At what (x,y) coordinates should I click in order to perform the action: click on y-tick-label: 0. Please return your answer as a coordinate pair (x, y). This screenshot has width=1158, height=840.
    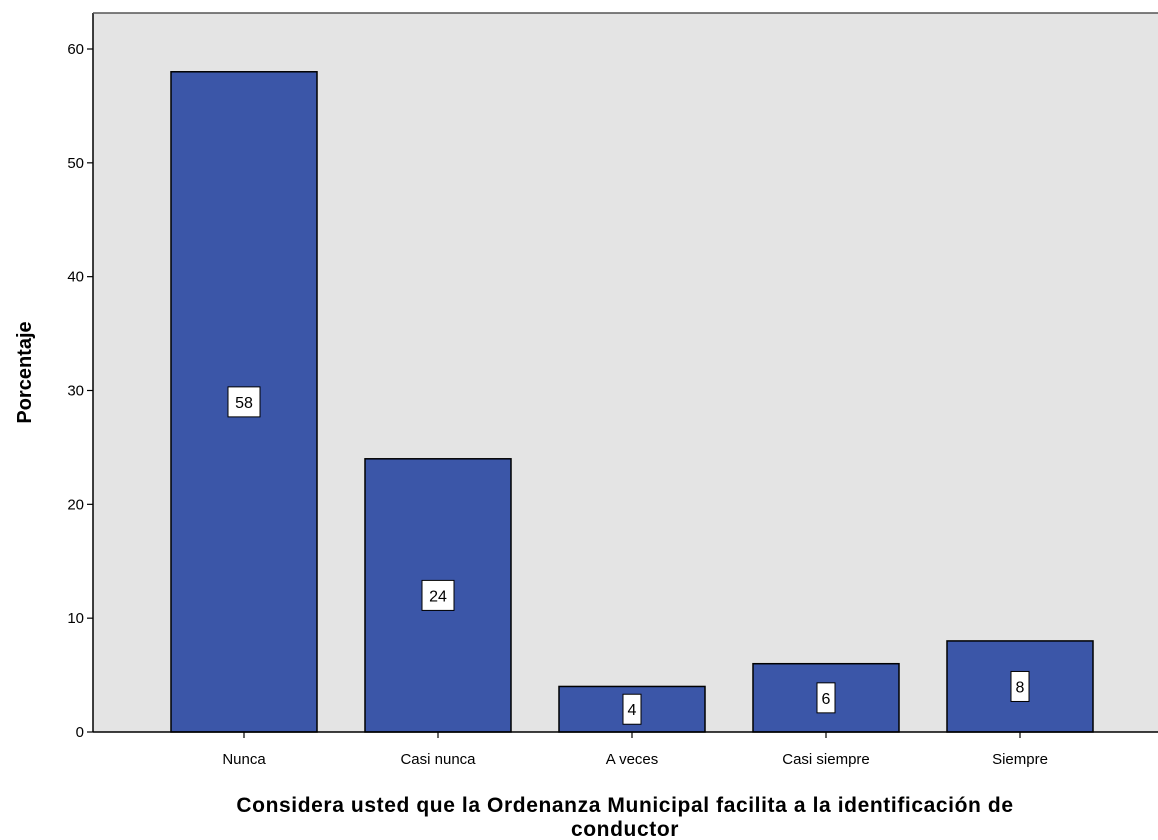
    Looking at the image, I should click on (80, 732).